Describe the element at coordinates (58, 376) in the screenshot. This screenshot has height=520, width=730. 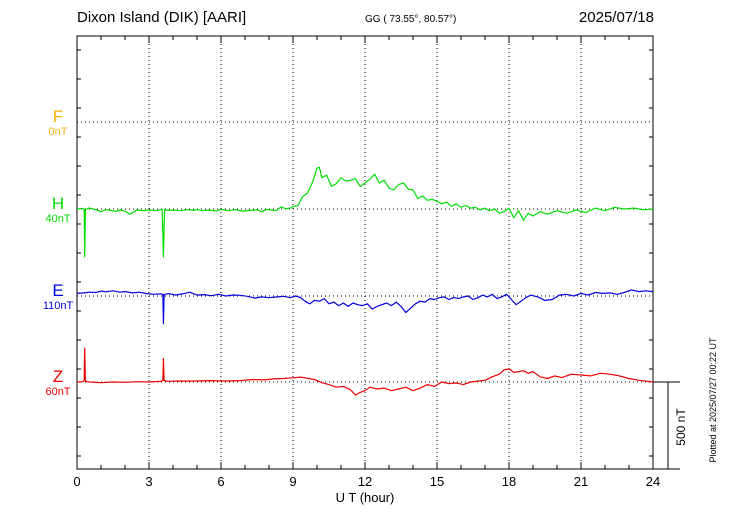
I see `channel-name-z: Z` at that location.